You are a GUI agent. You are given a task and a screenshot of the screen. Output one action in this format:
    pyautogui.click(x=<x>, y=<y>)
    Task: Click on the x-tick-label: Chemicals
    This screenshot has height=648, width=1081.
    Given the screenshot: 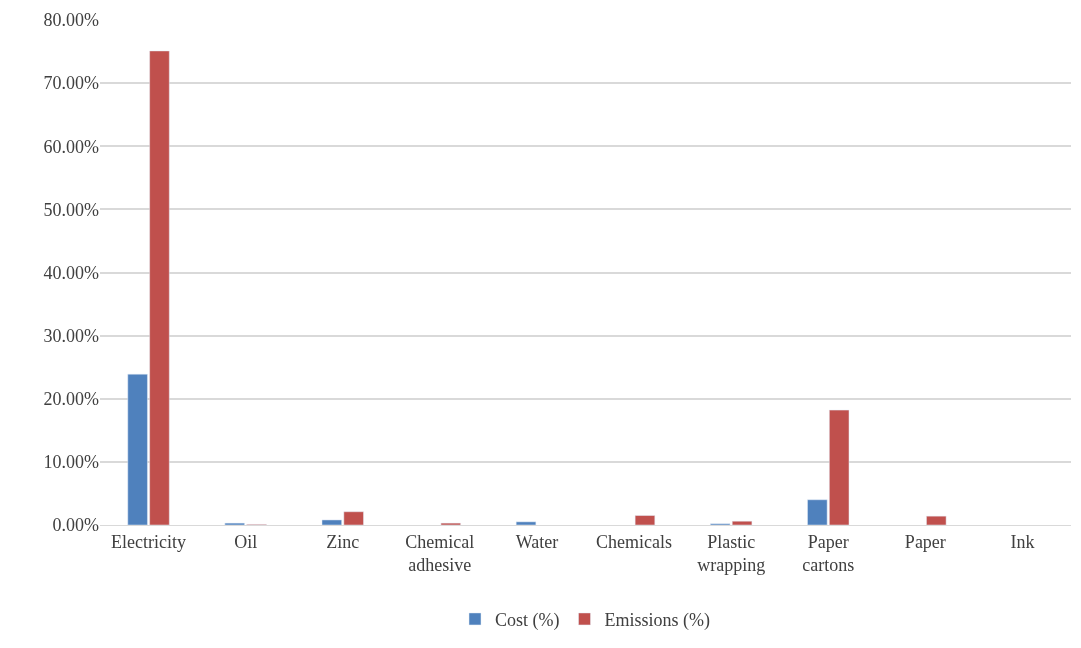 What is the action you would take?
    pyautogui.click(x=634, y=541)
    